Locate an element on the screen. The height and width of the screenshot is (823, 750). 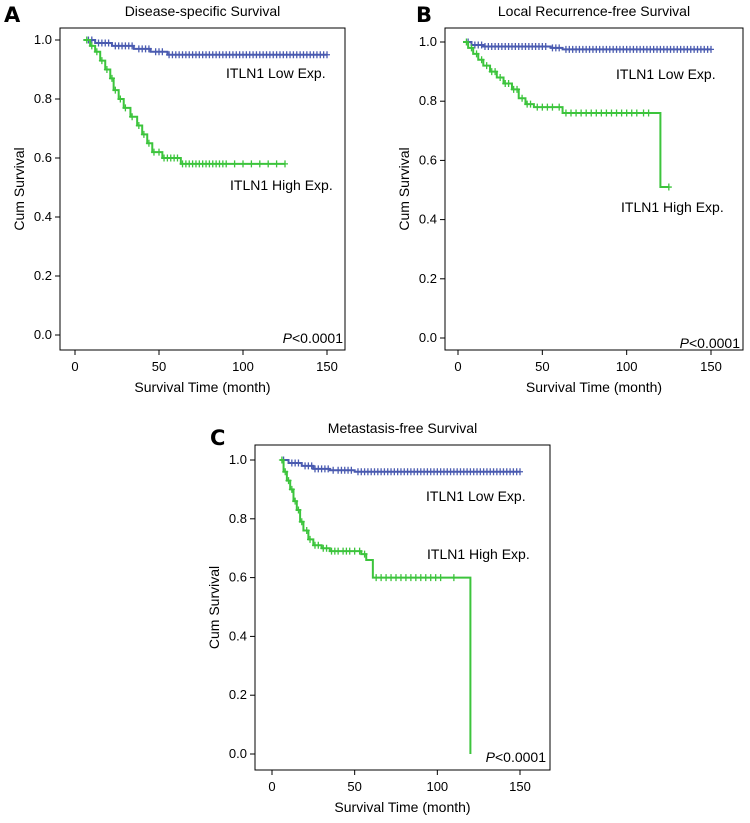
chart-title: Disease-specific Survival is located at coordinates (203, 11).